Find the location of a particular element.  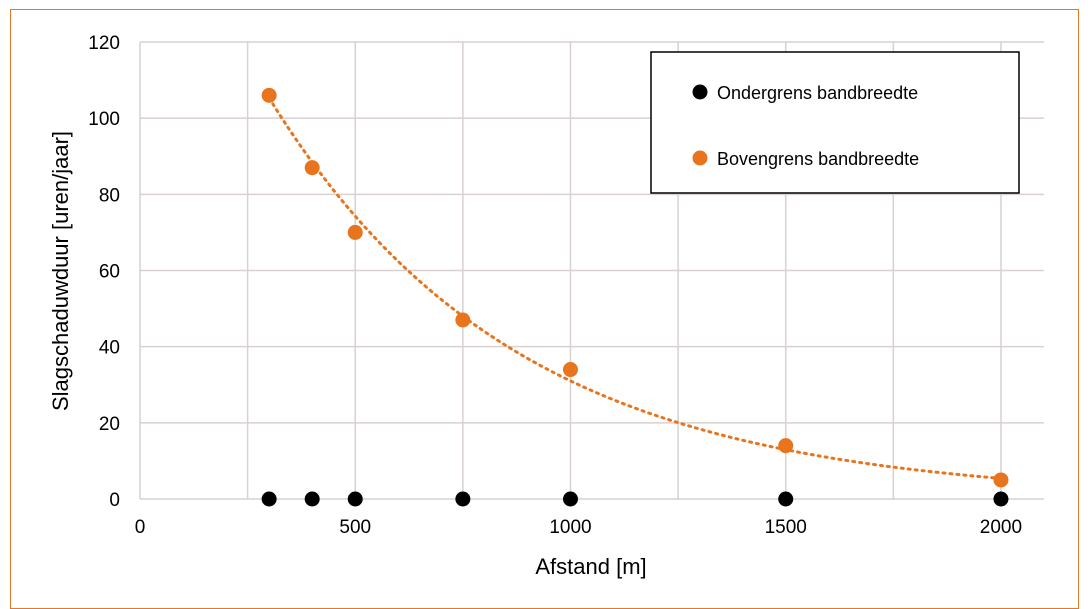

x-tick-label: 1500 is located at coordinates (786, 527).